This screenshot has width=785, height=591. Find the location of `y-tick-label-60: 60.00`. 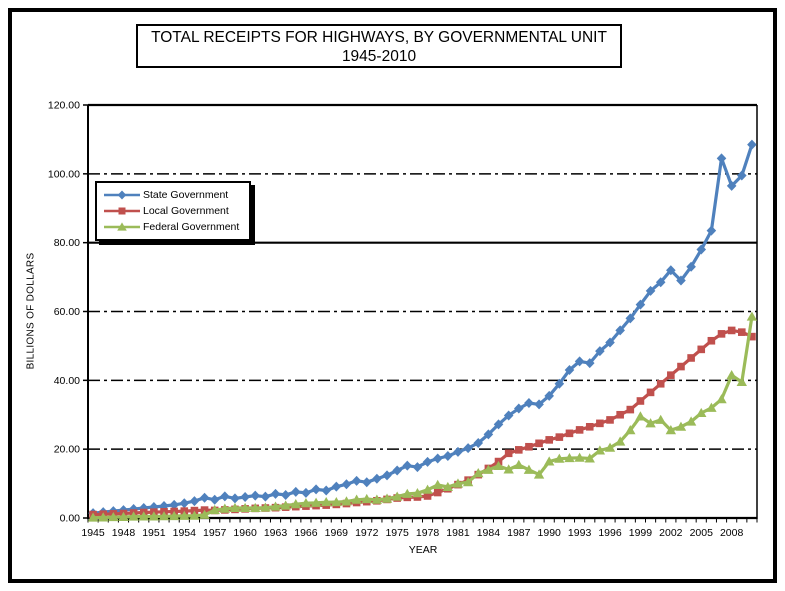

y-tick-label-60: 60.00 is located at coordinates (67, 312).